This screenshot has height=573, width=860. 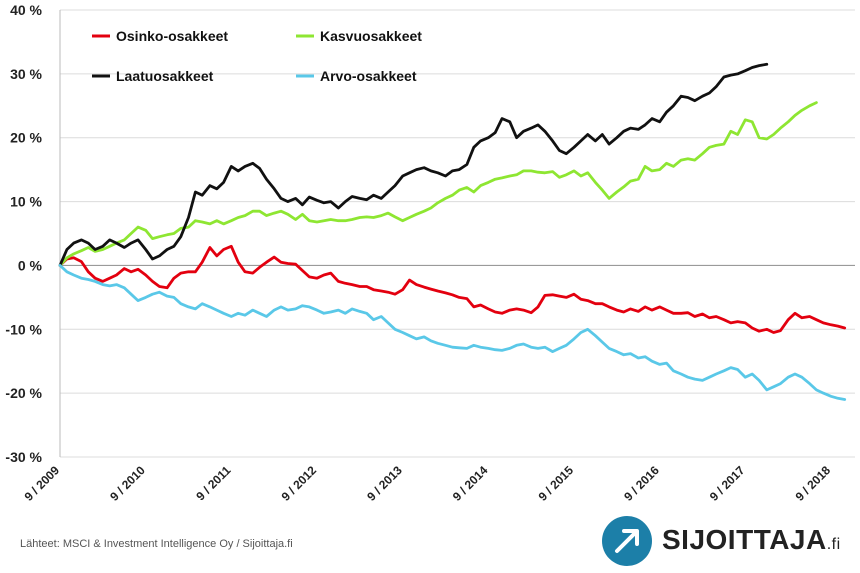 What do you see at coordinates (368, 76) in the screenshot?
I see `legend-label: Arvo-osakkeet` at bounding box center [368, 76].